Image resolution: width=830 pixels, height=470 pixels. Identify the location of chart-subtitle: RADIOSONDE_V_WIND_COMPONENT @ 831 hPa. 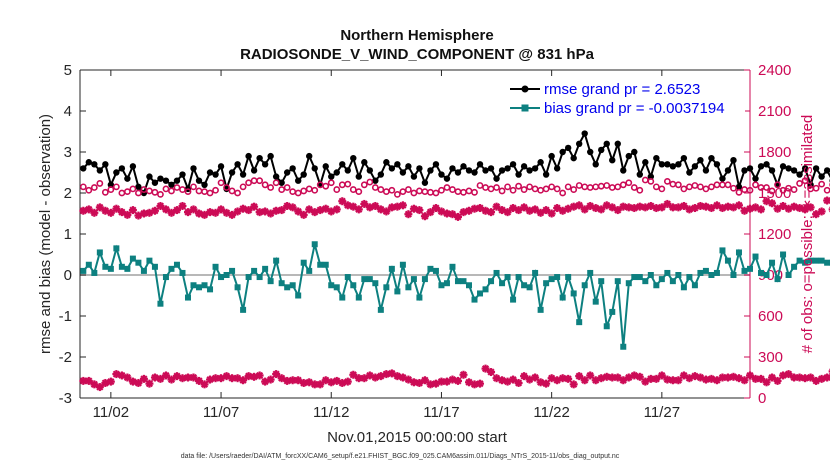
(417, 54).